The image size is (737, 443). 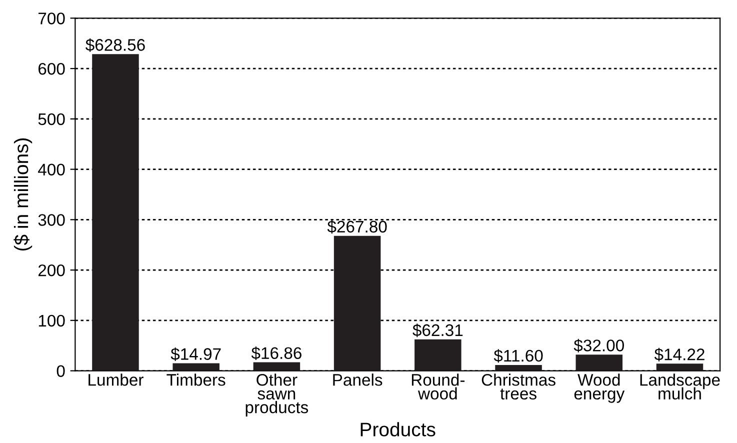 I want to click on y-tick-label: 0, so click(x=60, y=371).